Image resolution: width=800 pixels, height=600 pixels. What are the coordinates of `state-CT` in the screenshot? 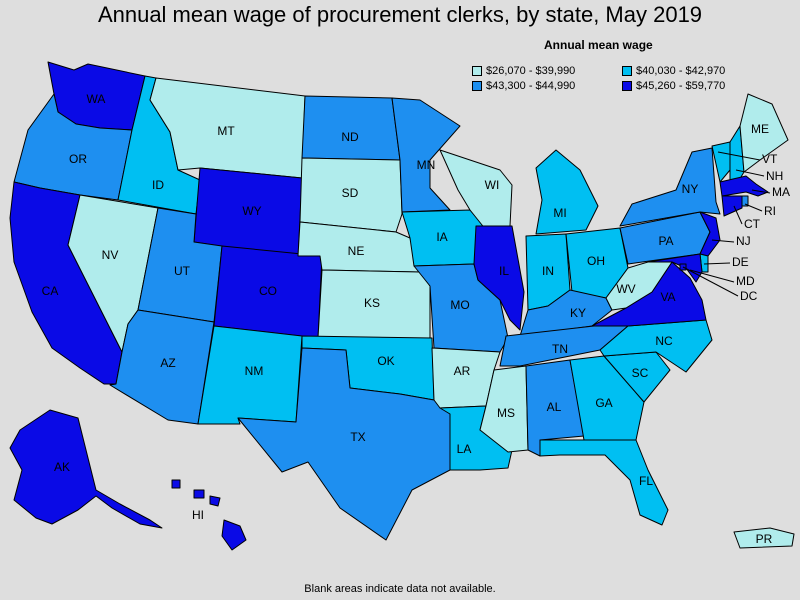 It's located at (732, 206).